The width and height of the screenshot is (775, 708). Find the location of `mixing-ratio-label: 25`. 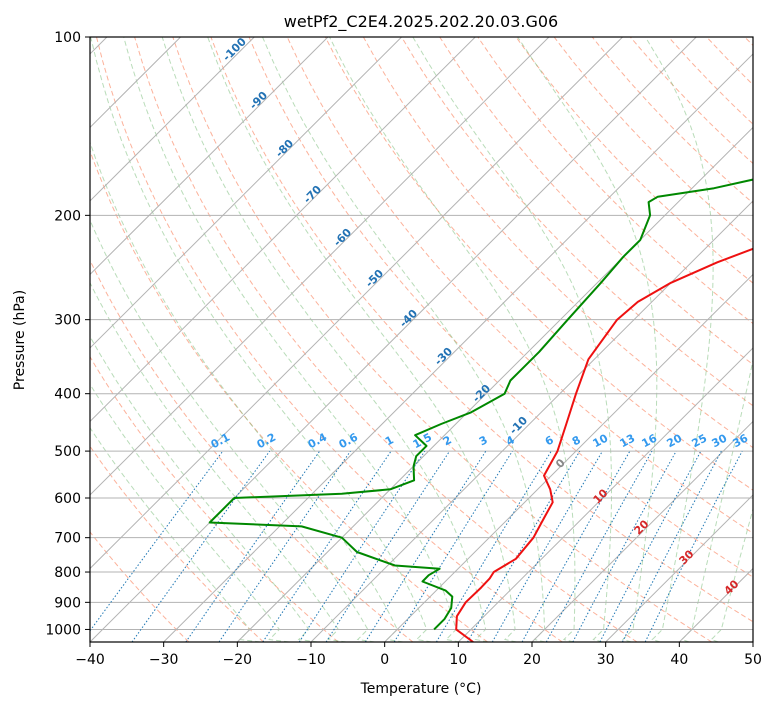

mixing-ratio-label: 25 is located at coordinates (700, 441).